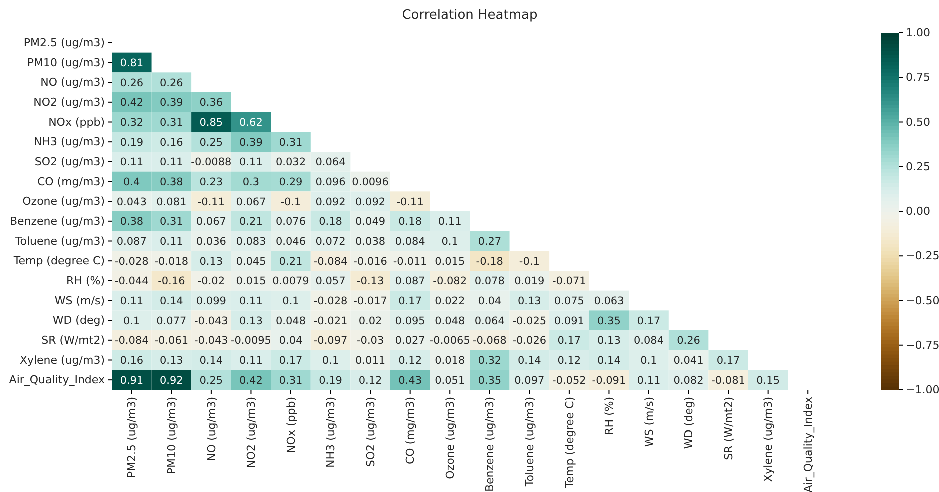 Image resolution: width=939 pixels, height=492 pixels. Describe the element at coordinates (132, 182) in the screenshot. I see `data-label: 0.4` at that location.